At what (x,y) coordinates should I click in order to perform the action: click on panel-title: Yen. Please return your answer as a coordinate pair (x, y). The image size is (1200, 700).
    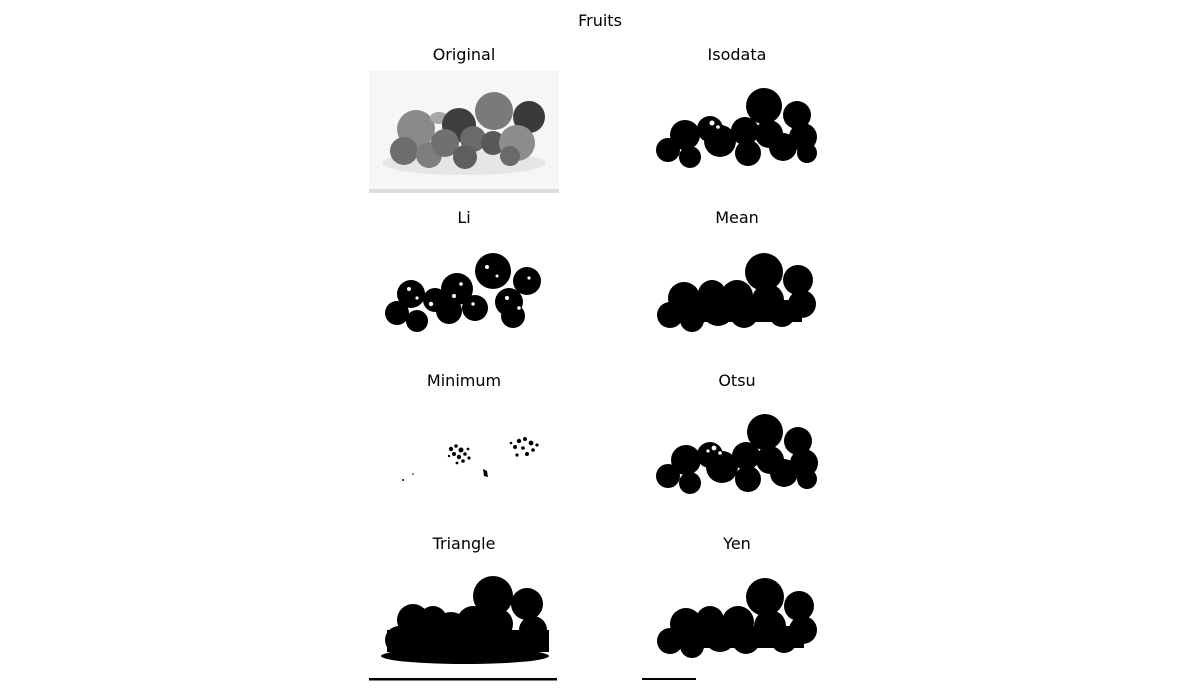
    Looking at the image, I should click on (737, 543).